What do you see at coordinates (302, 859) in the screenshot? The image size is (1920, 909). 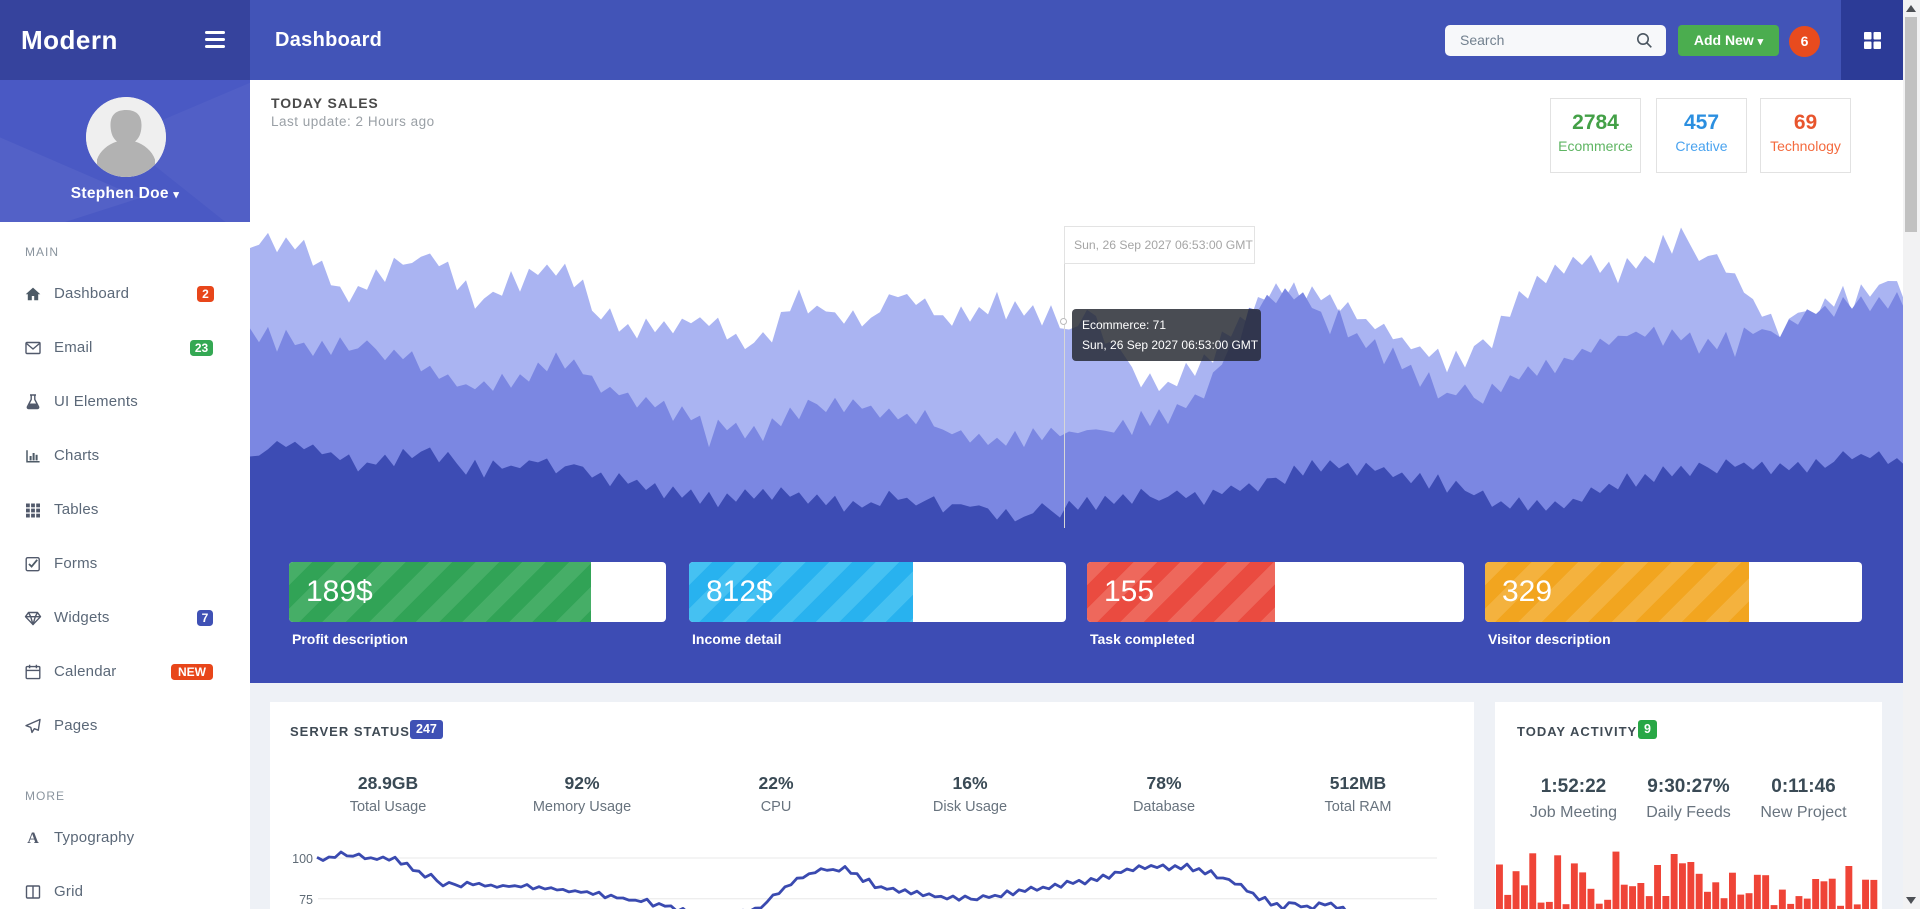 I see `svg-text: 100` at bounding box center [302, 859].